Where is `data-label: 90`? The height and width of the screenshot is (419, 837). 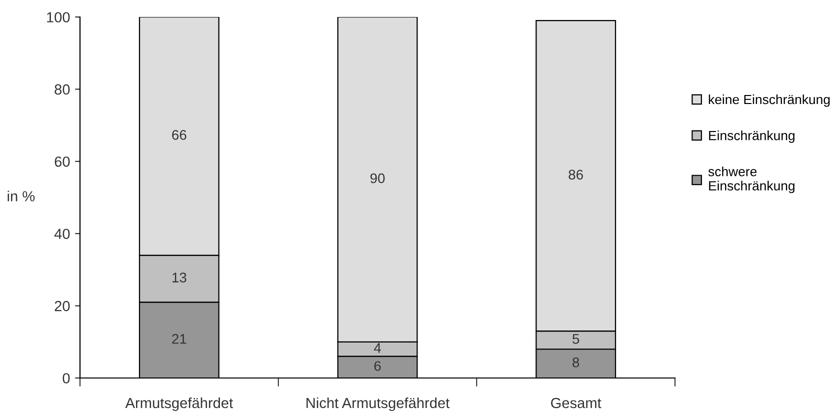
data-label: 90 is located at coordinates (377, 178).